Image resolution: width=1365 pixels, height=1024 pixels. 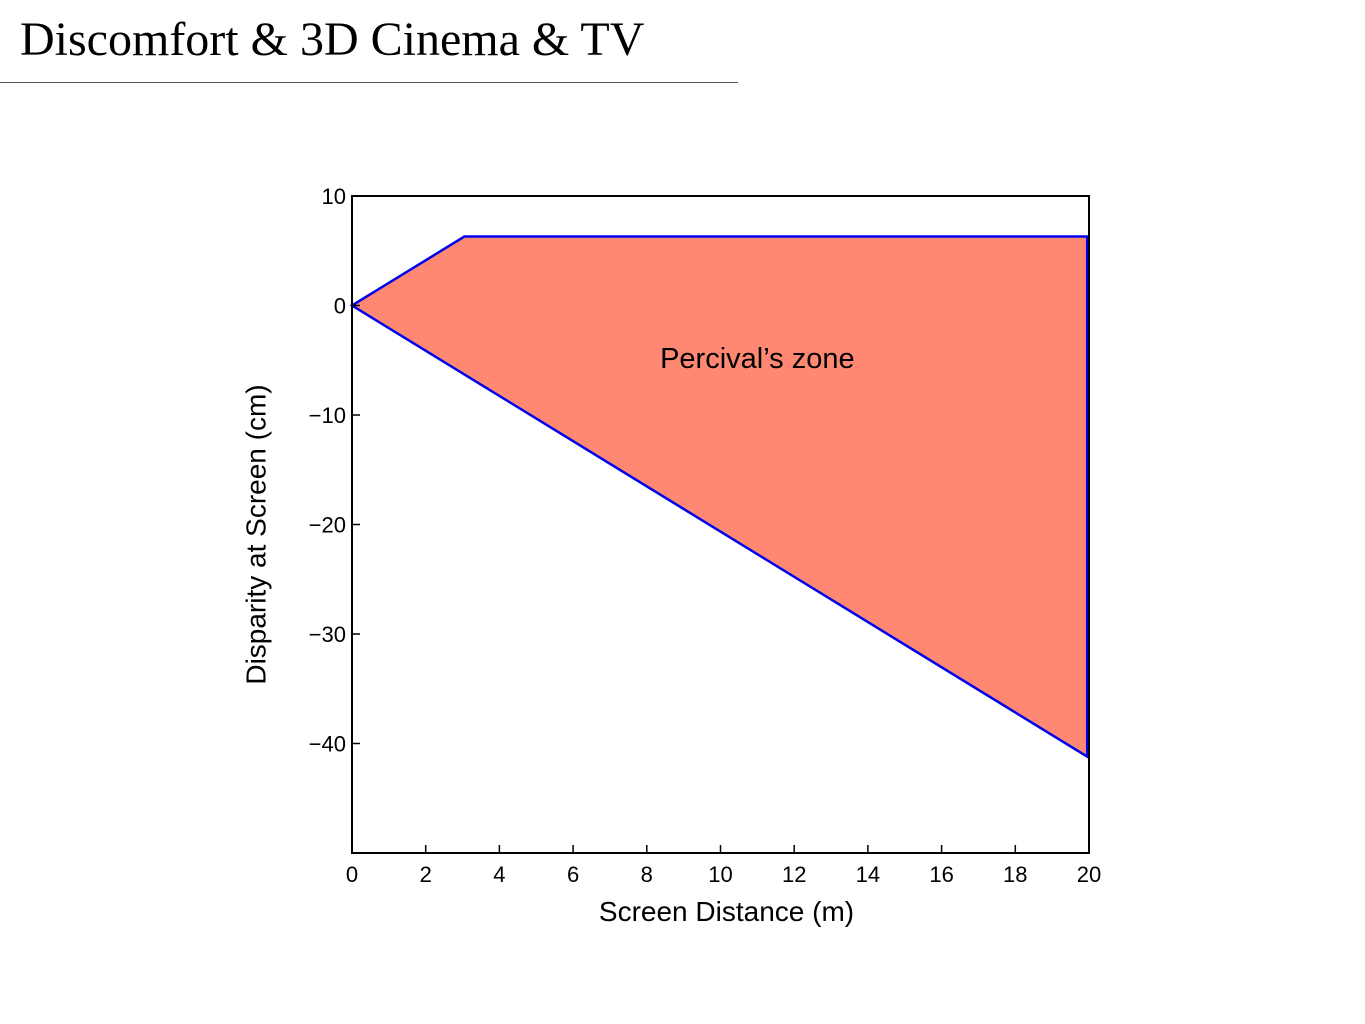 What do you see at coordinates (941, 874) in the screenshot?
I see `x-tick-label: 16` at bounding box center [941, 874].